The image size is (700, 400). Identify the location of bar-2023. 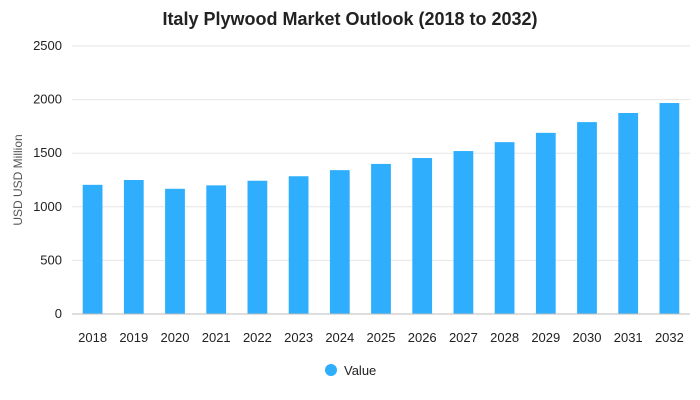
(298, 245).